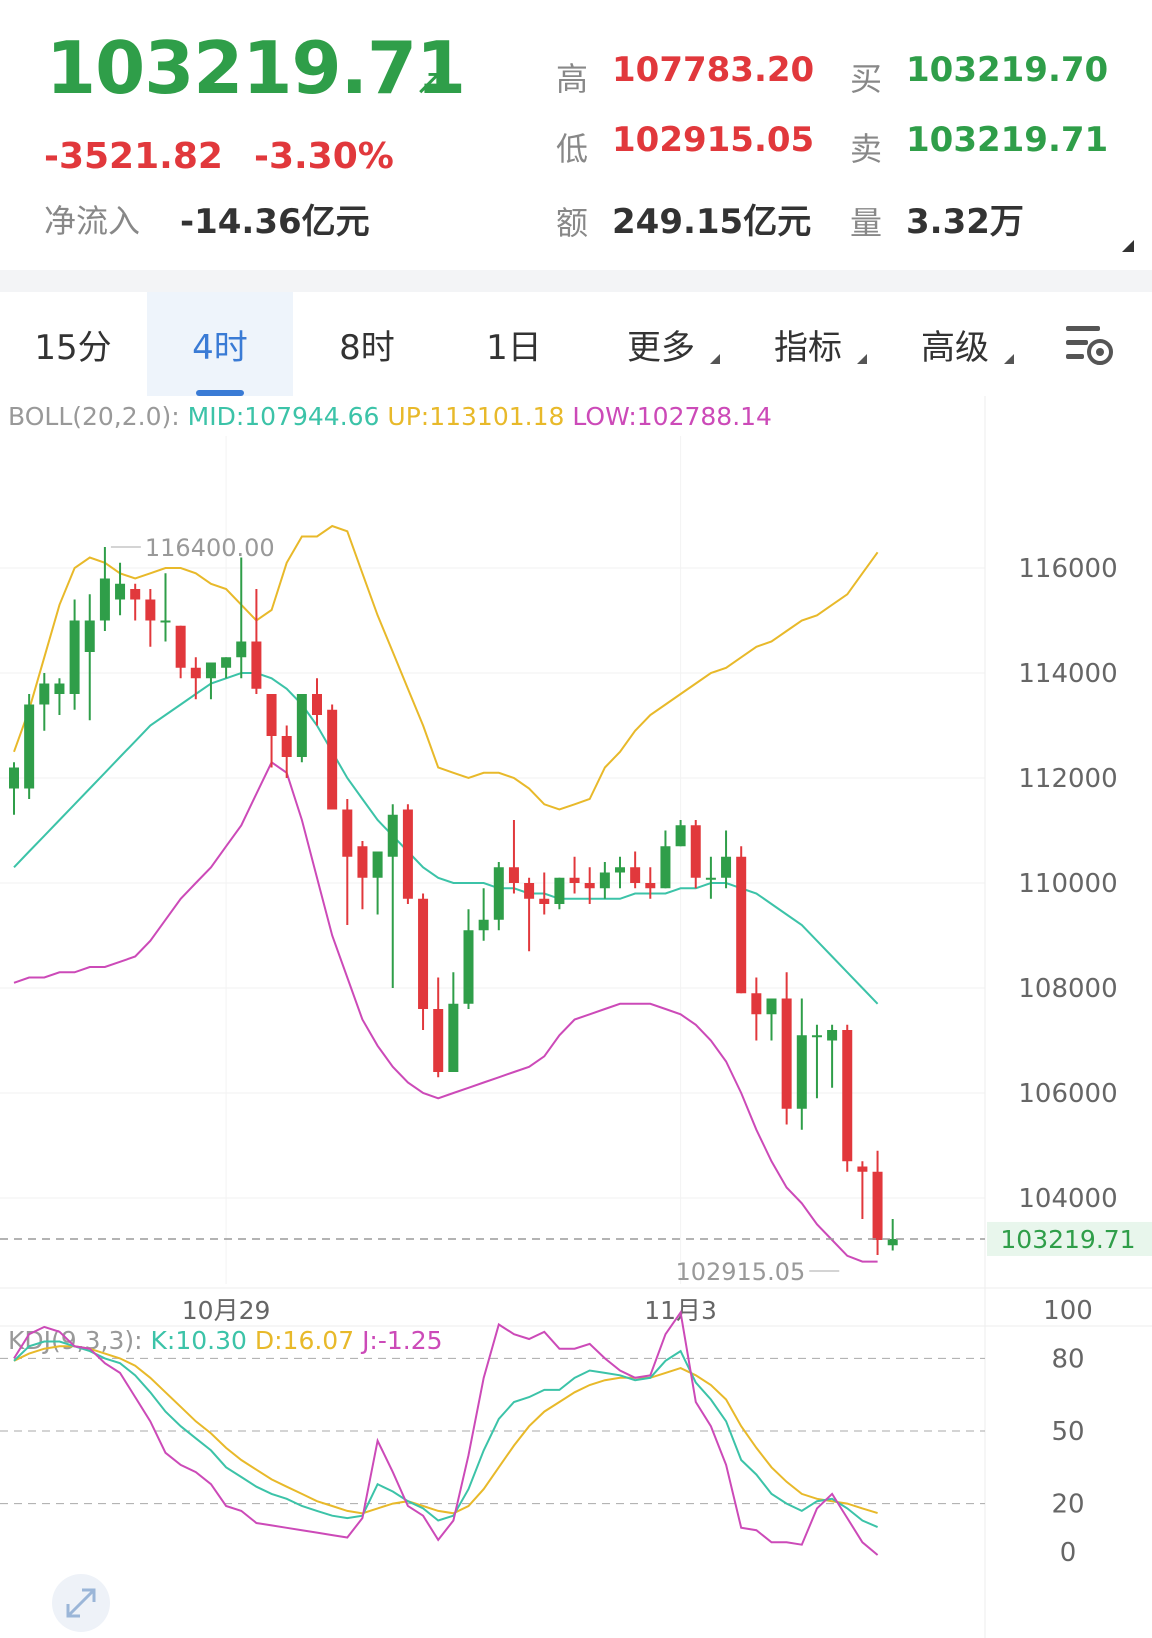 This screenshot has height=1638, width=1152. I want to click on kdj-axis-tick-label: 20, so click(1067, 1505).